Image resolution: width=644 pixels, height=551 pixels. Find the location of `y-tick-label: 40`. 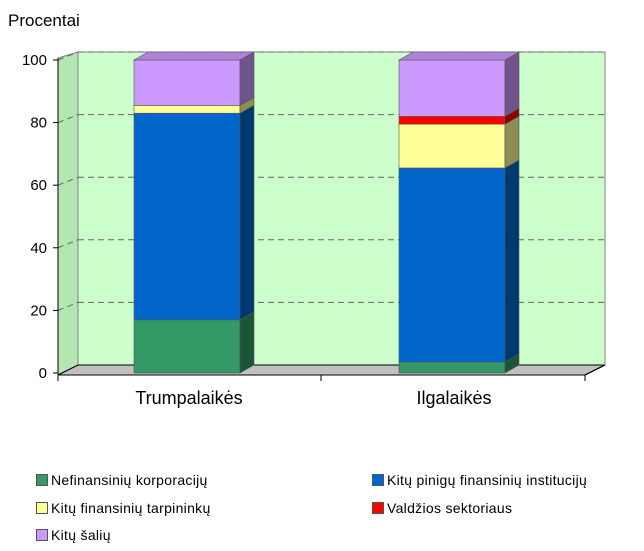

y-tick-label: 40 is located at coordinates (38, 248).